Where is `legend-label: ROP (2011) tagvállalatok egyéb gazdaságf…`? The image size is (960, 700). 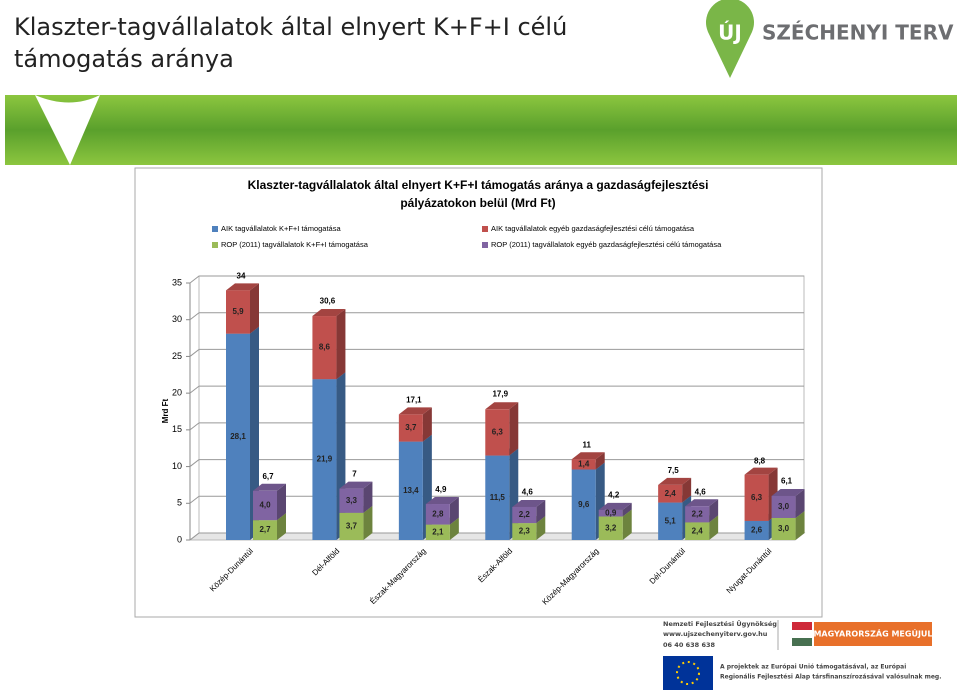 legend-label: ROP (2011) tagvállalatok egyéb gazdaságf… is located at coordinates (606, 244).